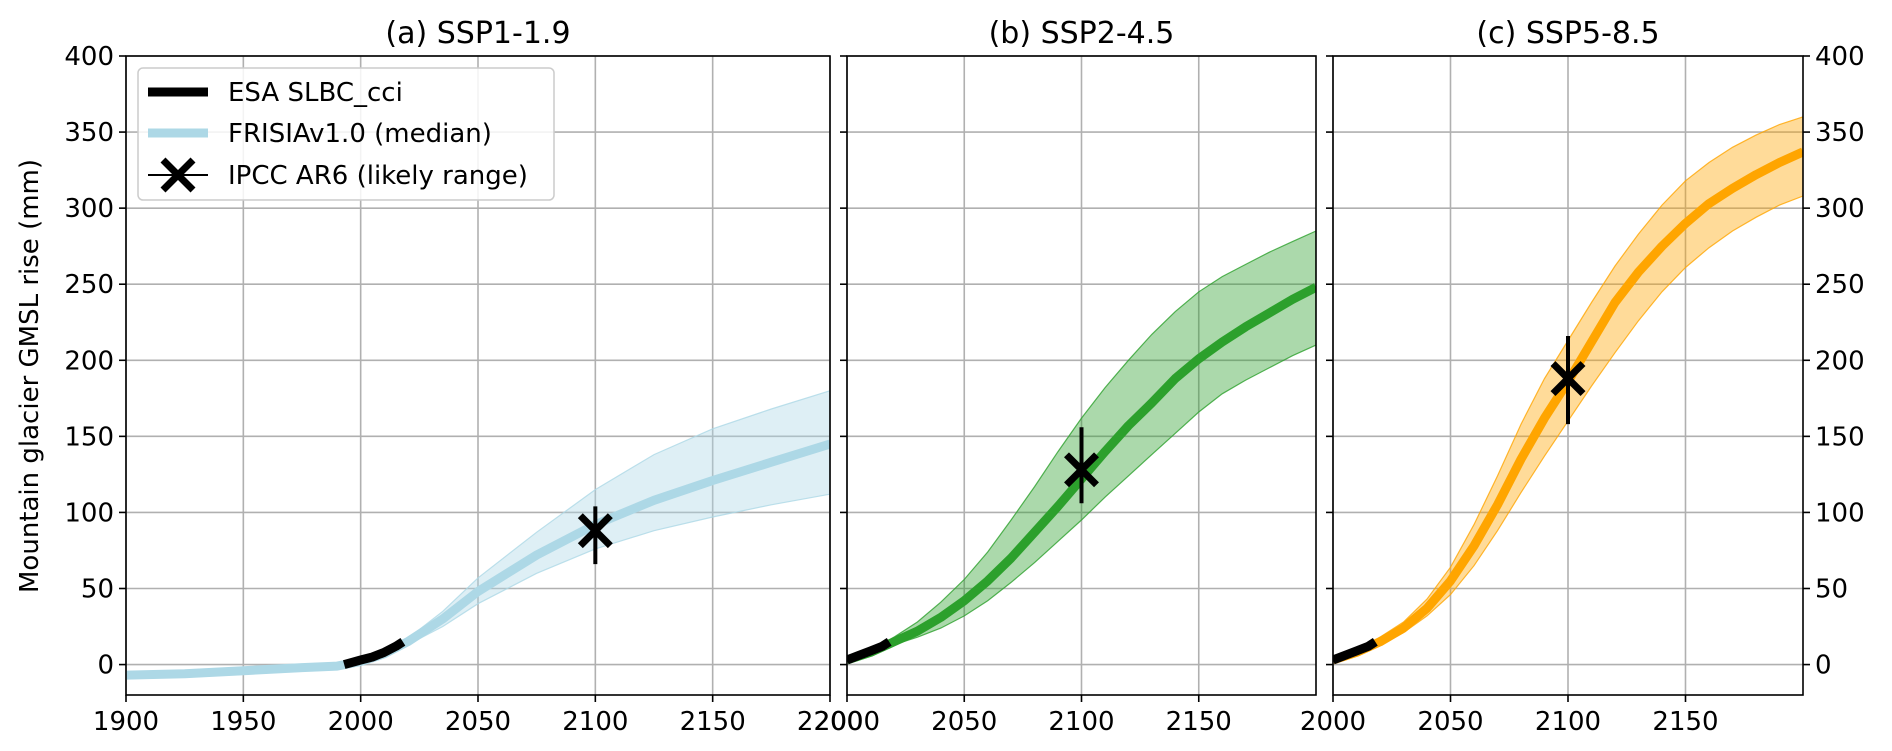 The width and height of the screenshot is (1892, 751). What do you see at coordinates (1567, 33) in the screenshot?
I see `panel-title: (c) SSP5-8.5` at bounding box center [1567, 33].